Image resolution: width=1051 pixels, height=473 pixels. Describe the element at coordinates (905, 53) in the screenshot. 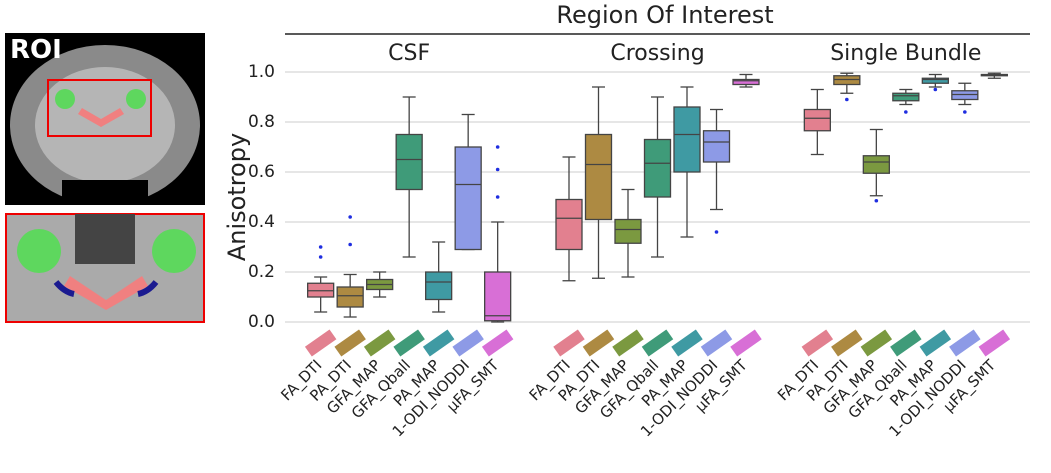

I see `category-label: Single Bundle` at that location.